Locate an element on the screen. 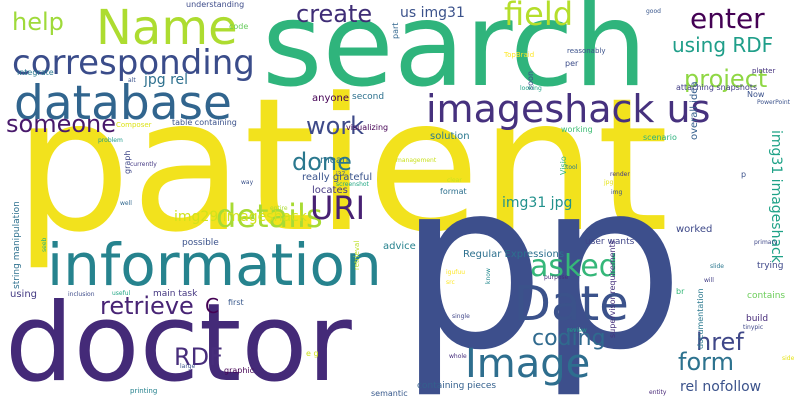 The image size is (800, 400). word-create: create is located at coordinates (334, 14).